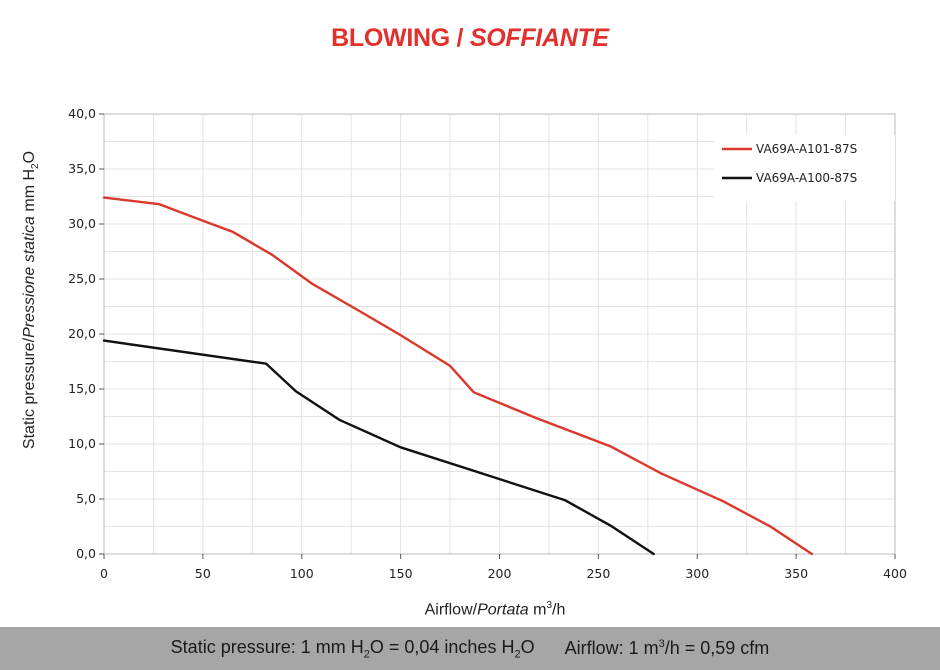  What do you see at coordinates (611, 648) in the screenshot?
I see `footer-airflow-text-a: Airflow: 1 m` at bounding box center [611, 648].